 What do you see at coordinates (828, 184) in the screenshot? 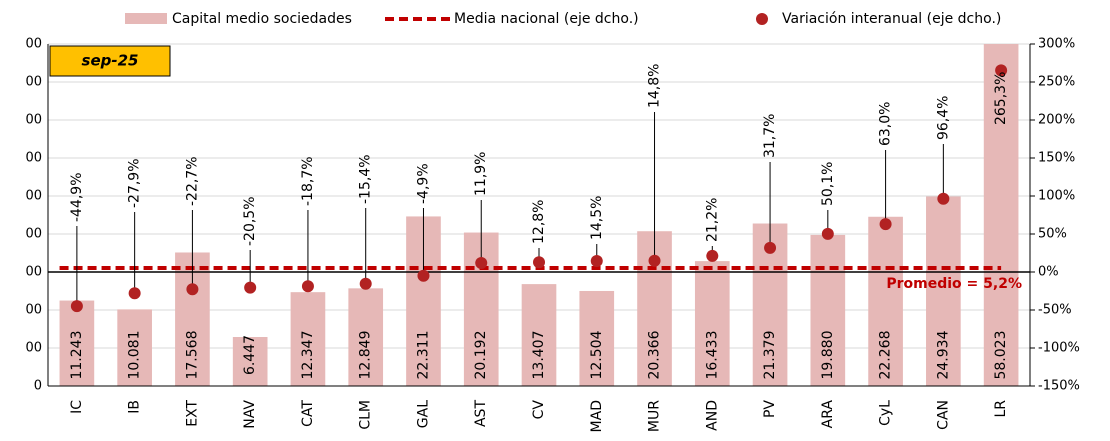
I see `dot-value-label: 50,1%` at bounding box center [828, 184].